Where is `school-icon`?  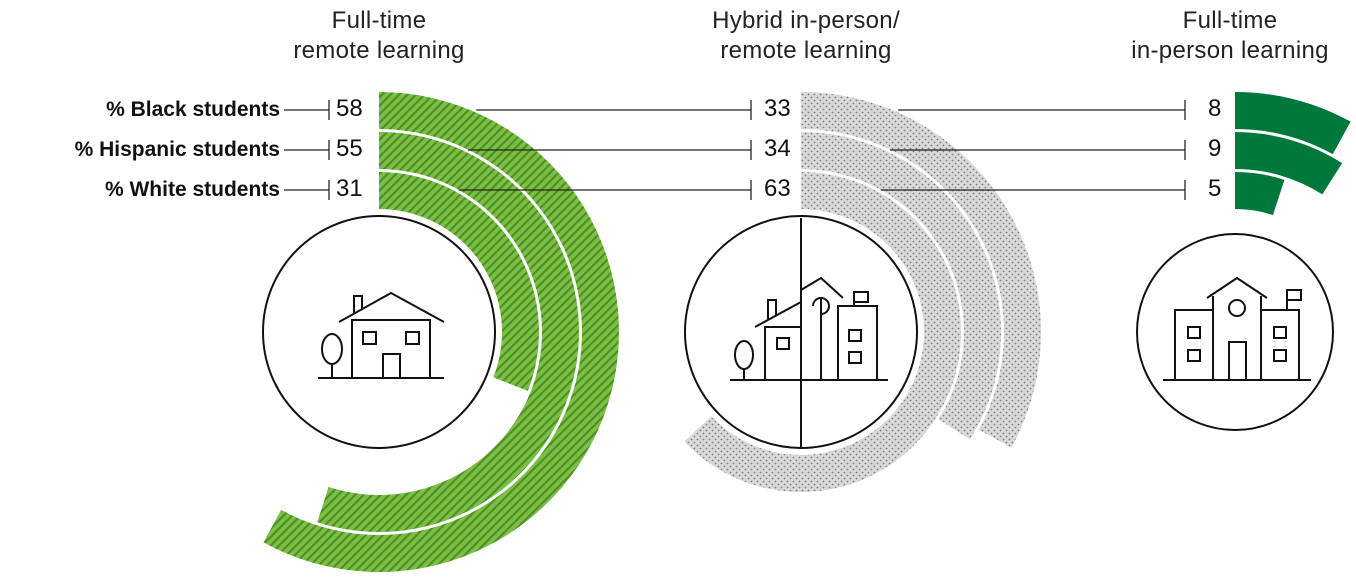 school-icon is located at coordinates (1235, 332).